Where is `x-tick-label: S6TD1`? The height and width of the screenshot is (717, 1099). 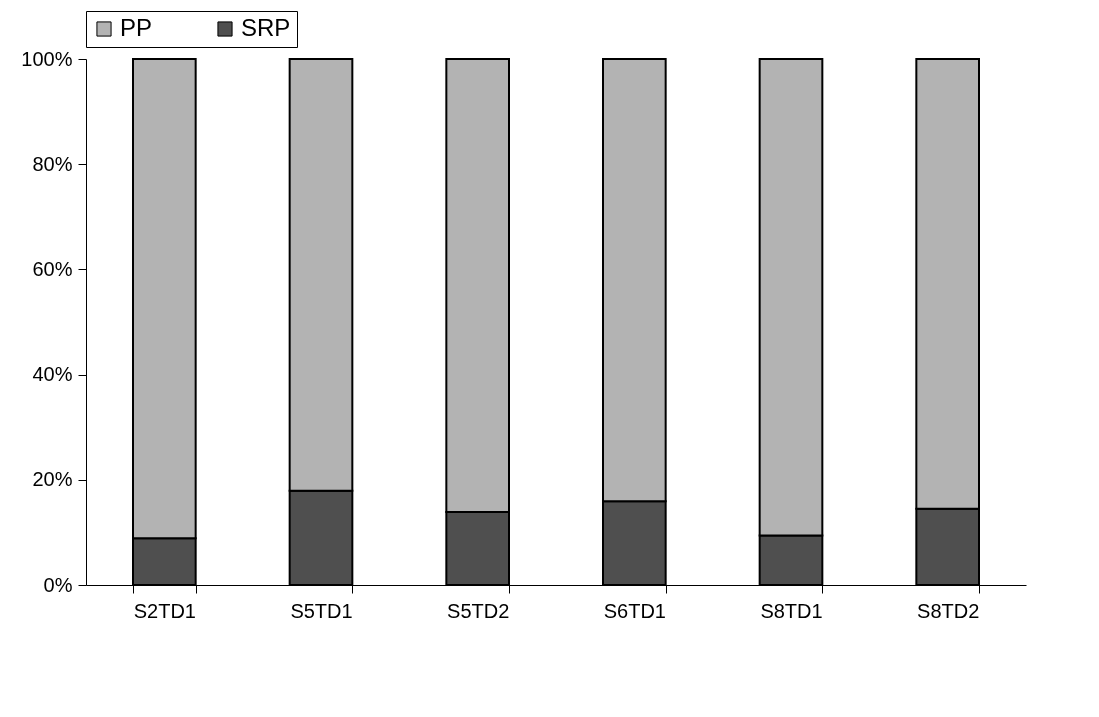 x-tick-label: S6TD1 is located at coordinates (634, 610).